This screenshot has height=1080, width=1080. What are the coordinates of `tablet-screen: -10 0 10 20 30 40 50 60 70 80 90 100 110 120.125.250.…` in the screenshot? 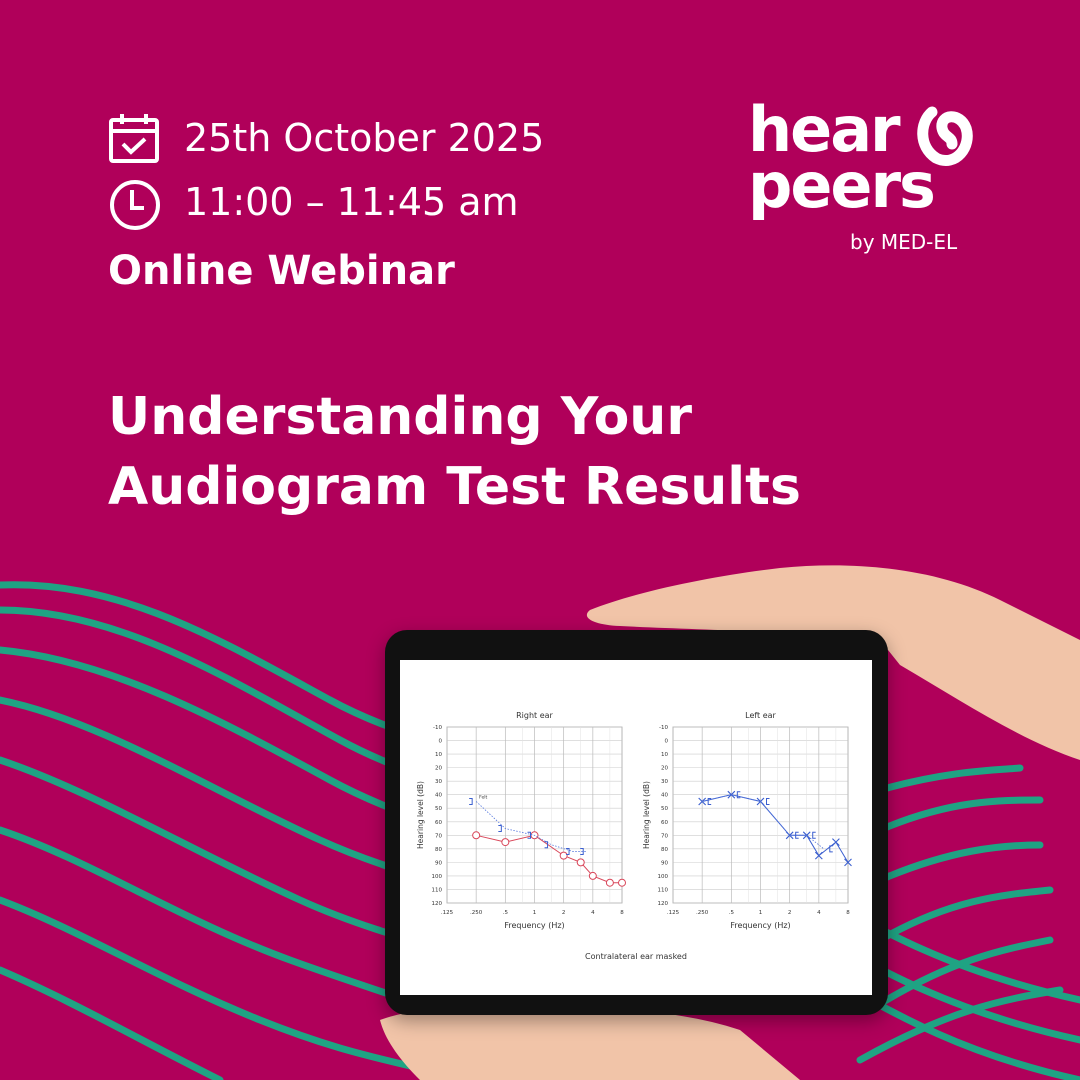 It's located at (636, 827).